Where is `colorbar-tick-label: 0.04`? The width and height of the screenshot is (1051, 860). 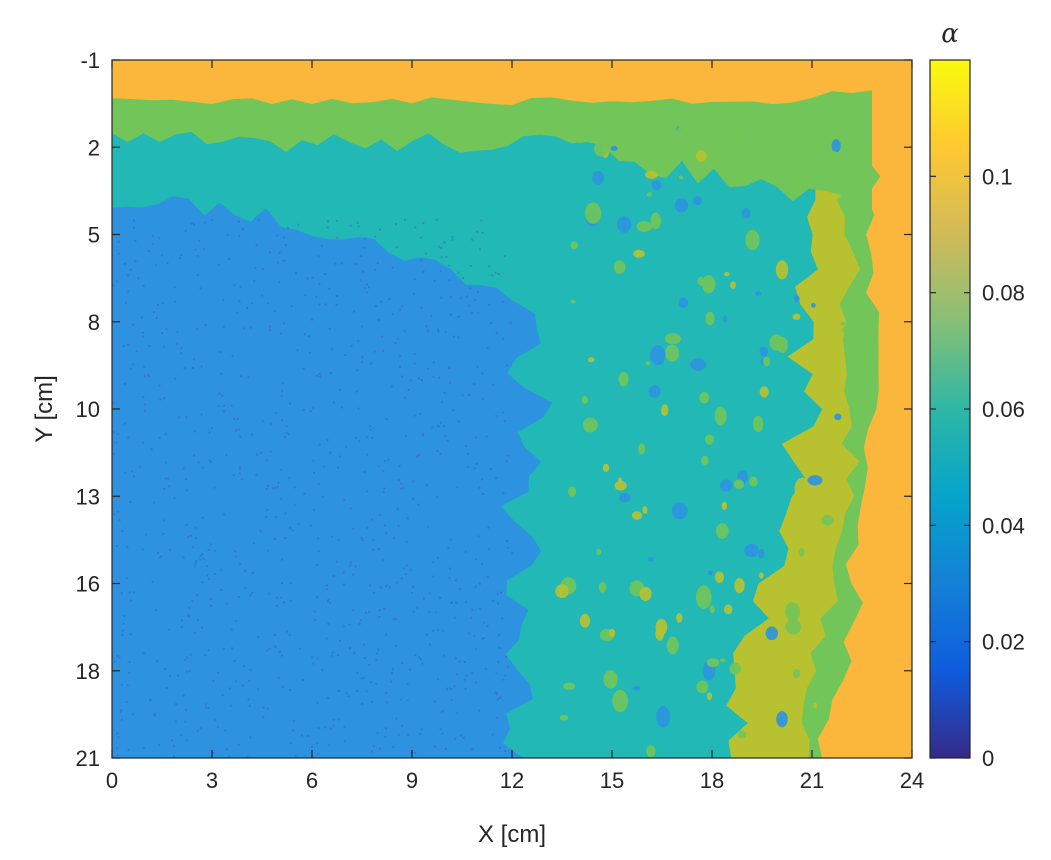
colorbar-tick-label: 0.04 is located at coordinates (1003, 525).